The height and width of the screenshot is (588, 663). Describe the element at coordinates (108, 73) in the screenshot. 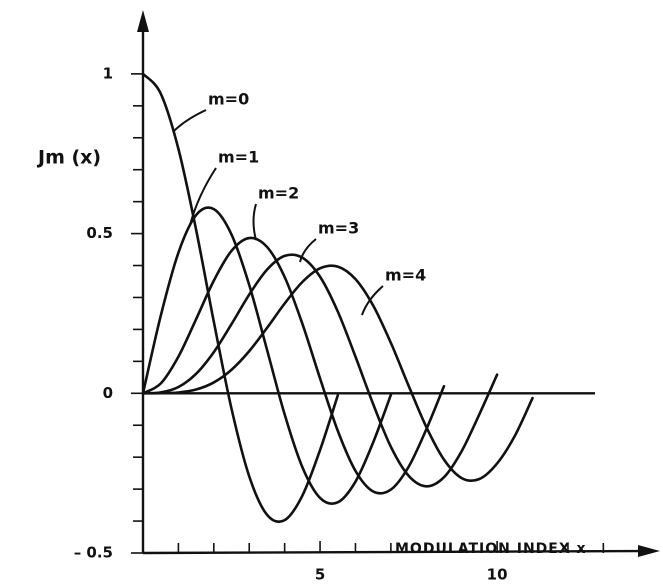

I see `y-tick-label: 1` at that location.